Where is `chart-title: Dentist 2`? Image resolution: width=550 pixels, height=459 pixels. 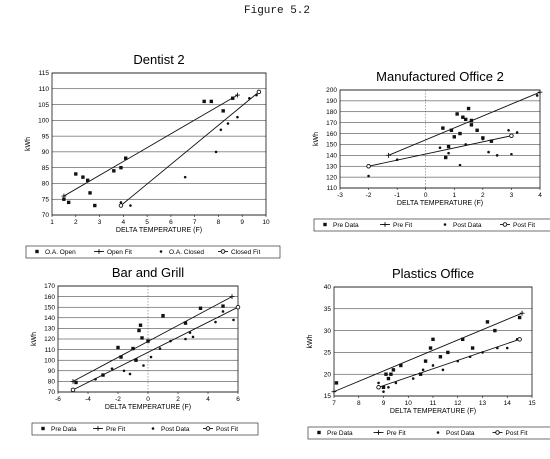
chart-title: Dentist 2 is located at coordinates (158, 59).